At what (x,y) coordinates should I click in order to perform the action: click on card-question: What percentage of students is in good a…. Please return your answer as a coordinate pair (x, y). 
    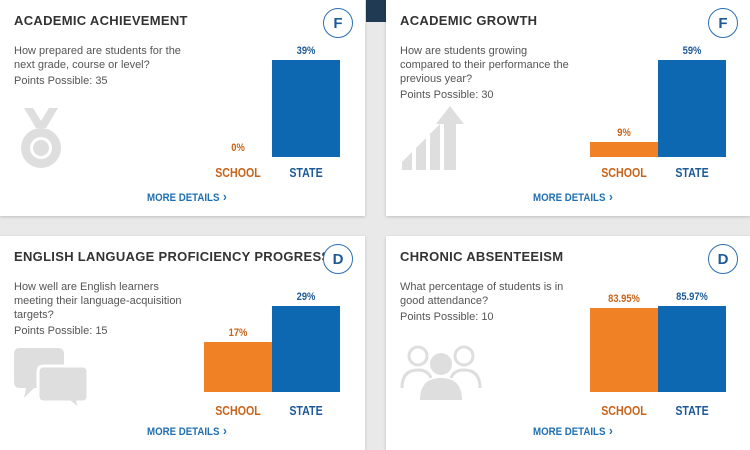
    Looking at the image, I should click on (487, 302).